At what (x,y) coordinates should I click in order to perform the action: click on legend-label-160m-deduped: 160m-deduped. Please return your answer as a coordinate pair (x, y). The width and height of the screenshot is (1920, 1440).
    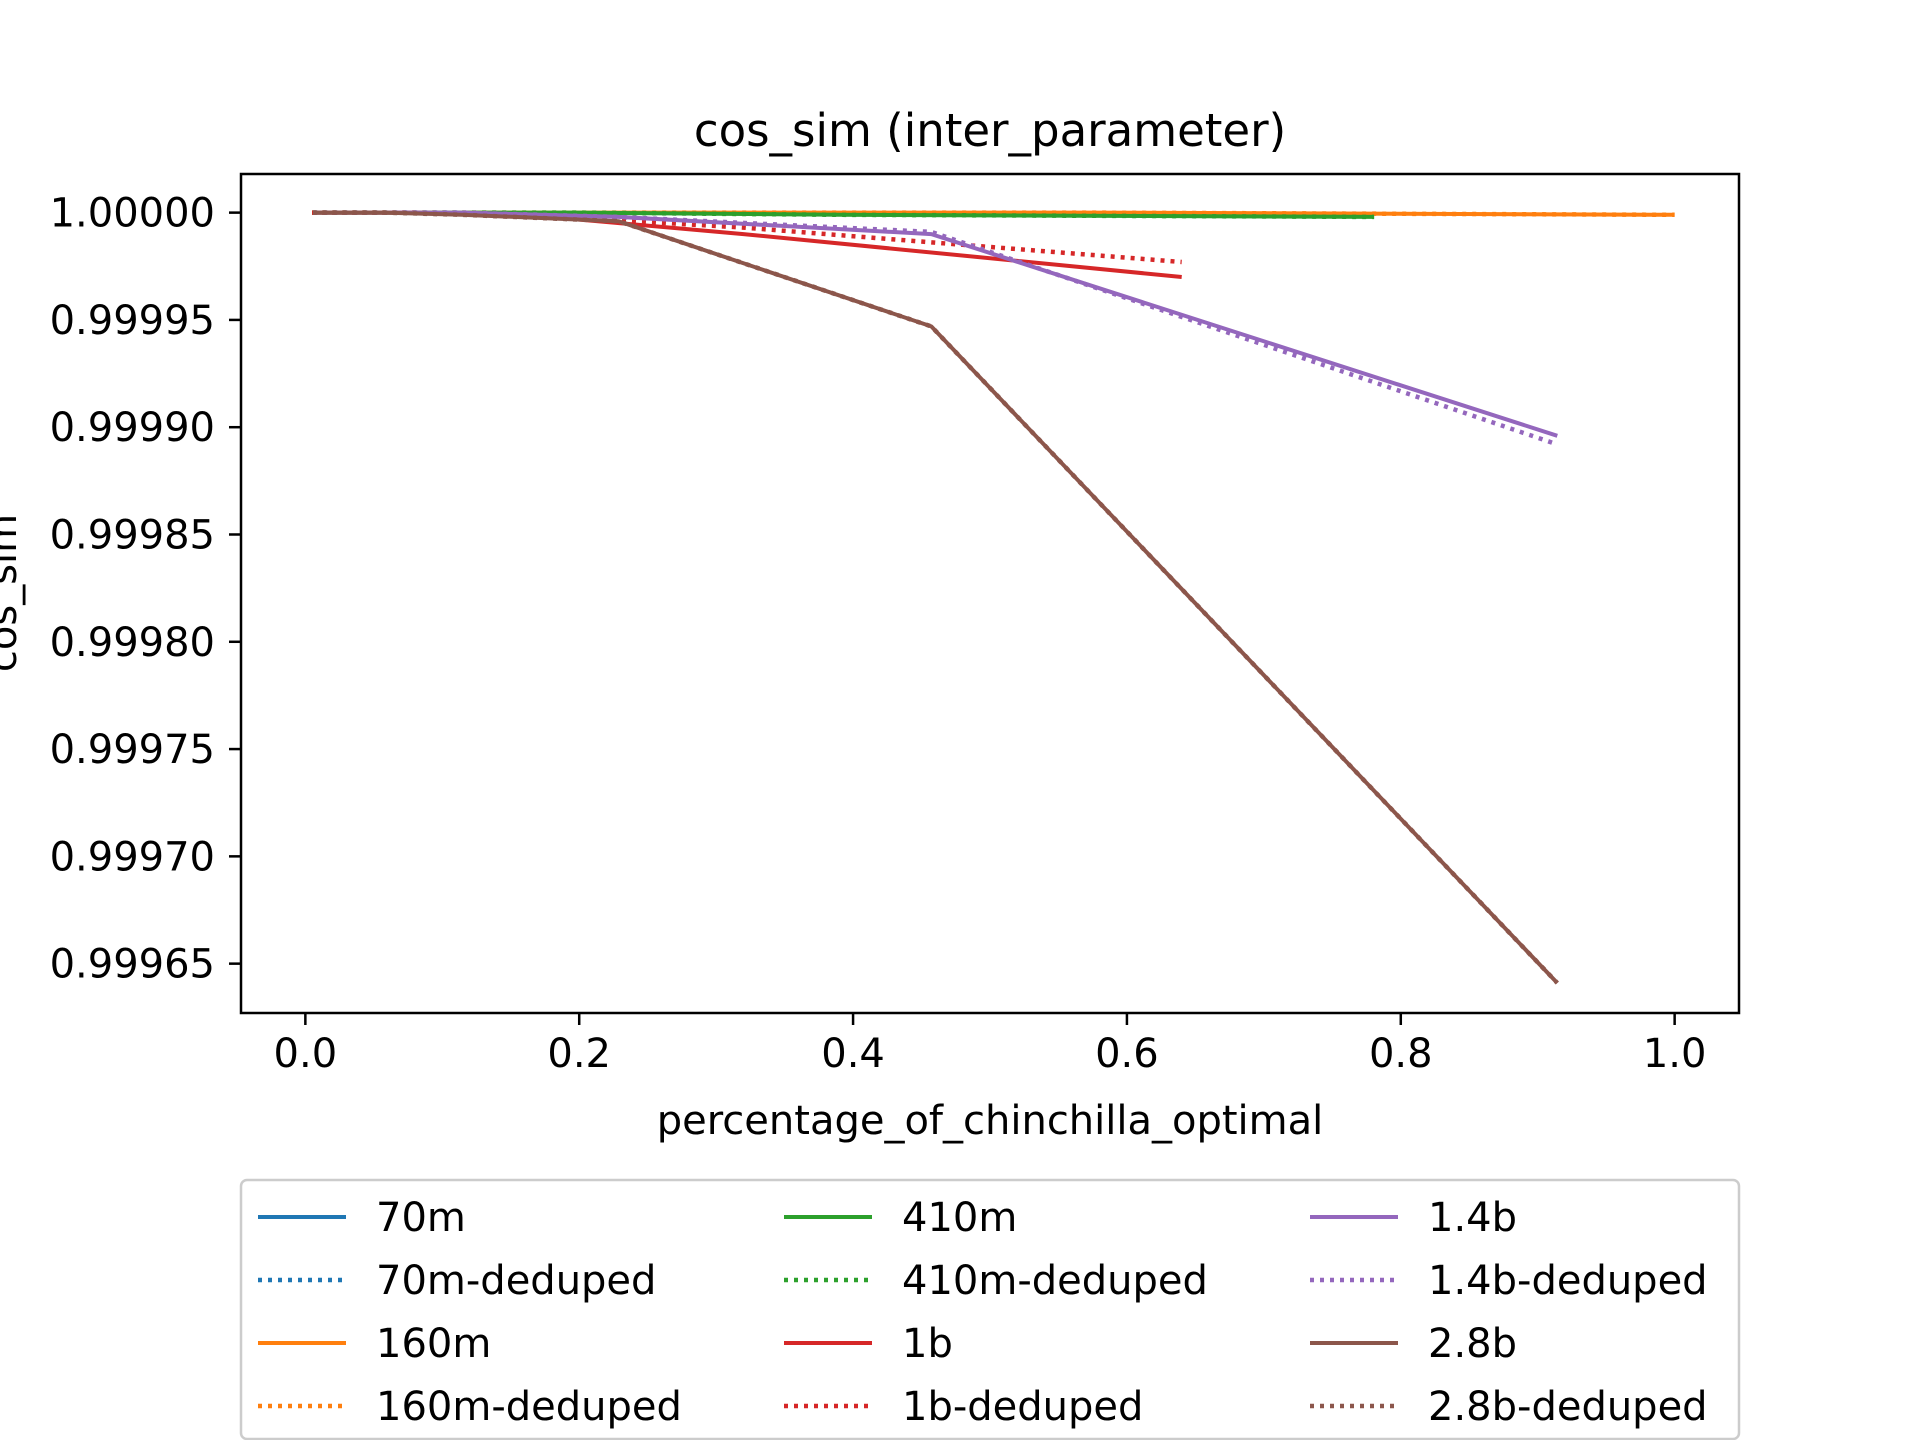
    Looking at the image, I should click on (529, 1407).